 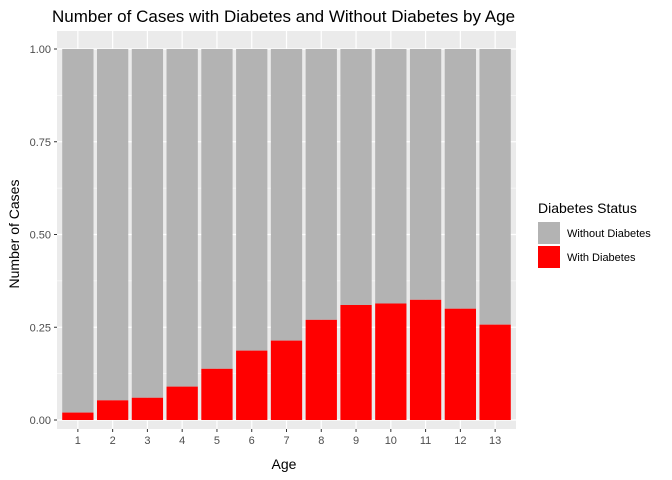 What do you see at coordinates (113, 441) in the screenshot?
I see `x-tick-label: 2` at bounding box center [113, 441].